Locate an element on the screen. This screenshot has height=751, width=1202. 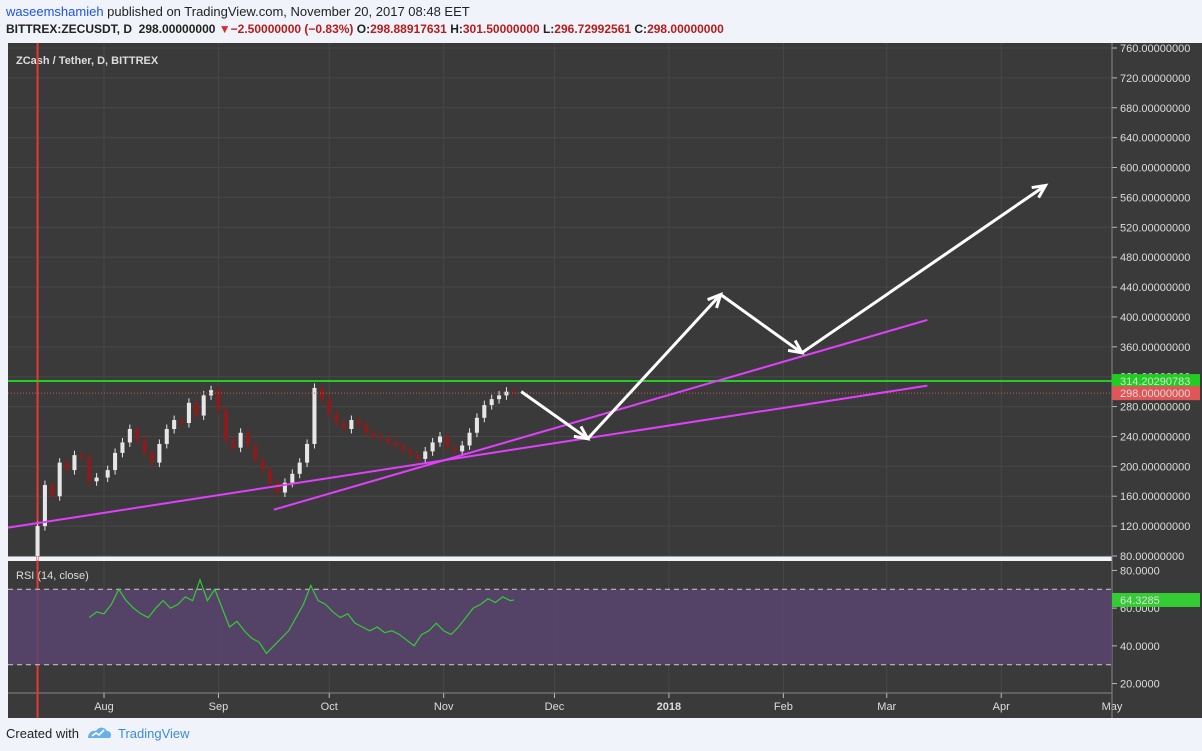
resistance-price-label: 314.20290783 is located at coordinates (1155, 382).